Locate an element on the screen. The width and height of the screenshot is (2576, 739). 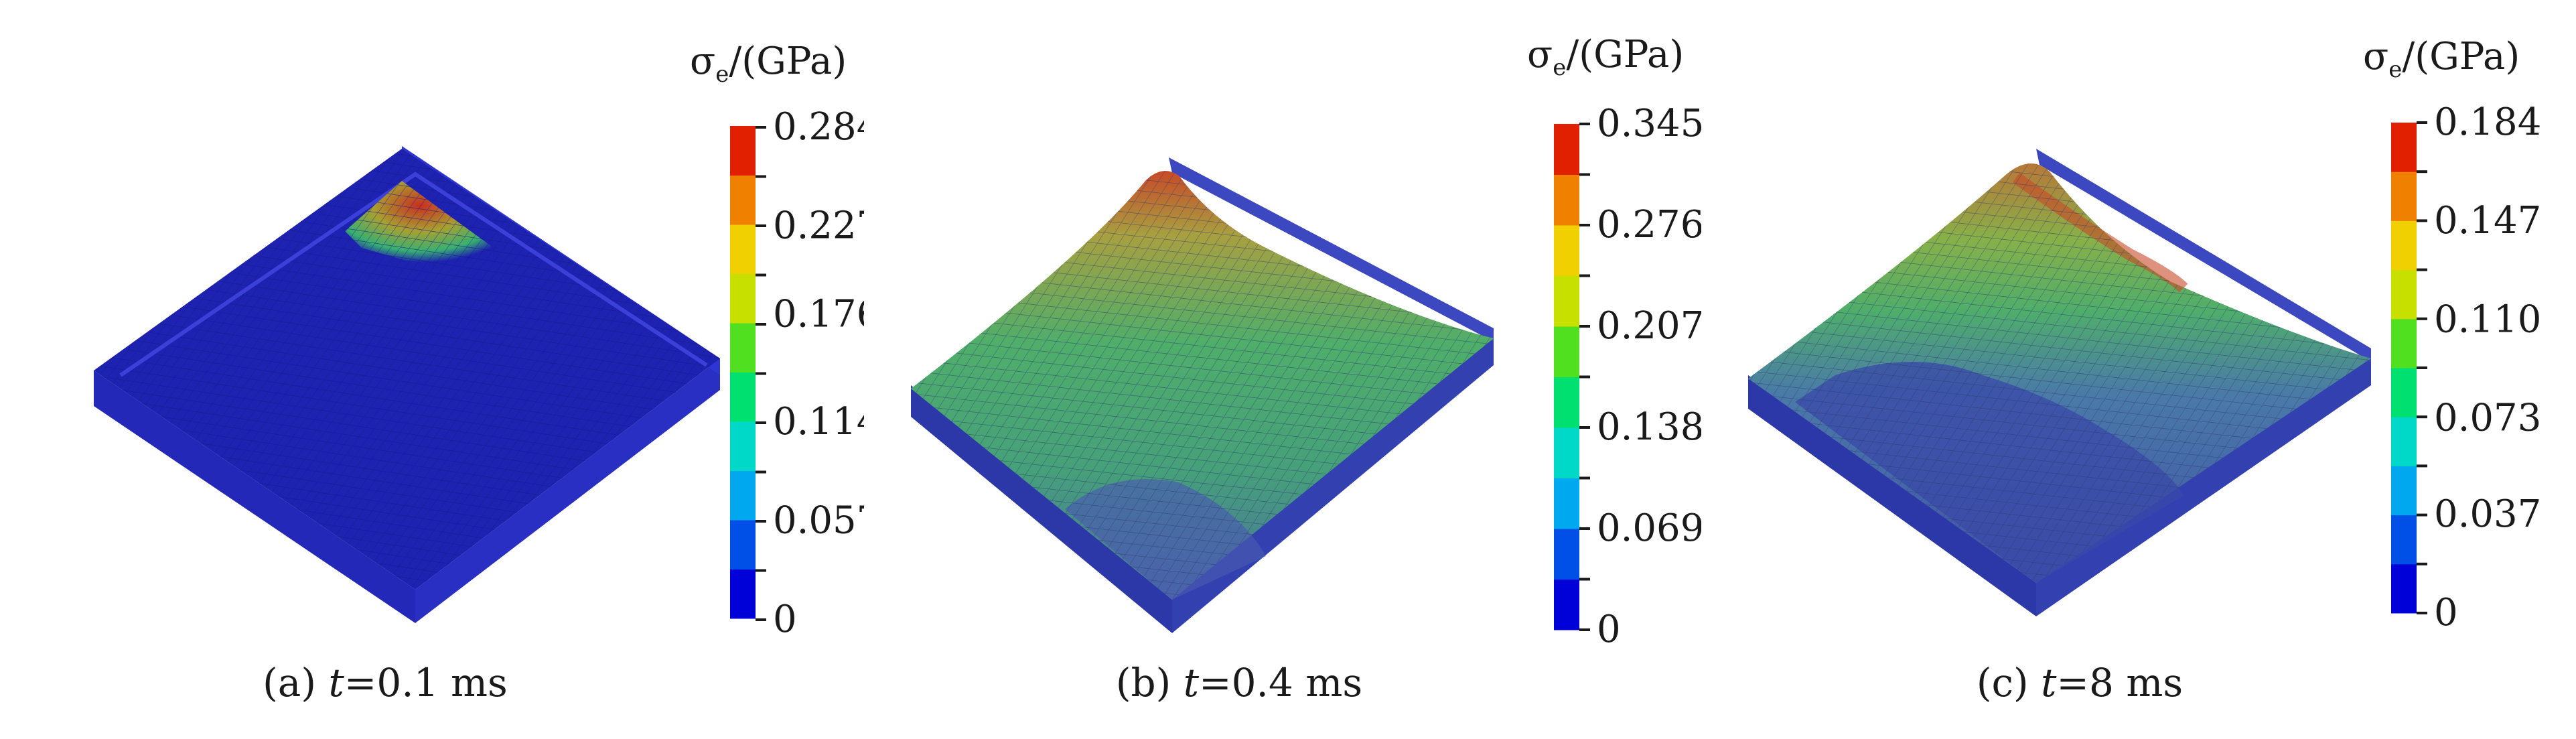
plate-rim is located at coordinates (413, 274).